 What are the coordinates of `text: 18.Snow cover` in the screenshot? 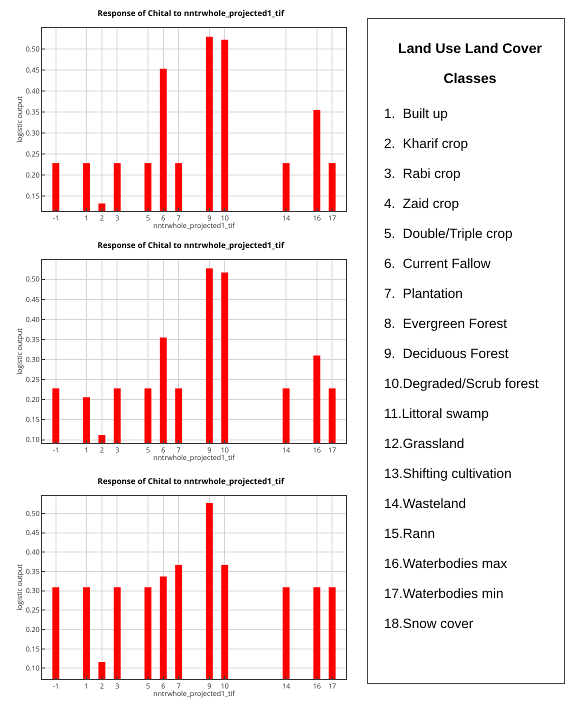 It's located at (429, 624).